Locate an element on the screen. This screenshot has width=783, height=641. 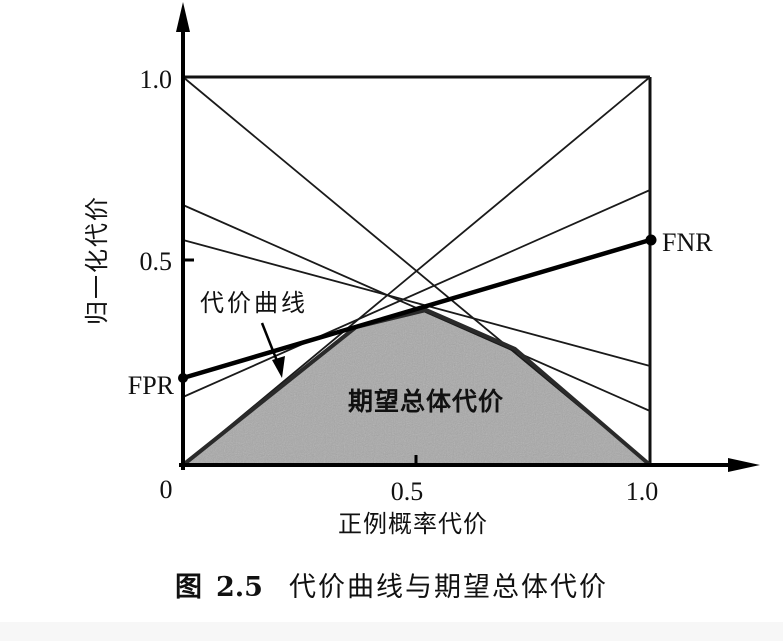
fpr-fnr-line is located at coordinates (416, 309).